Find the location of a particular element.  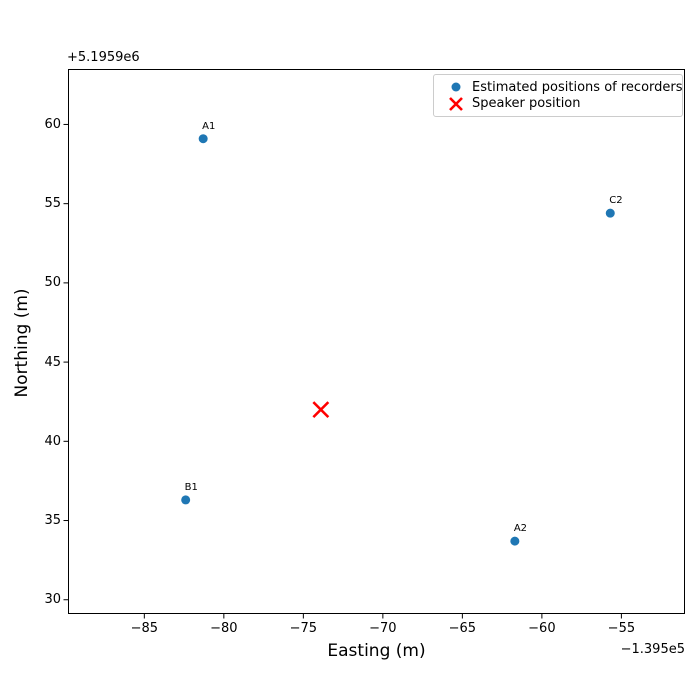

y-tick-label: 40 is located at coordinates (52, 441).